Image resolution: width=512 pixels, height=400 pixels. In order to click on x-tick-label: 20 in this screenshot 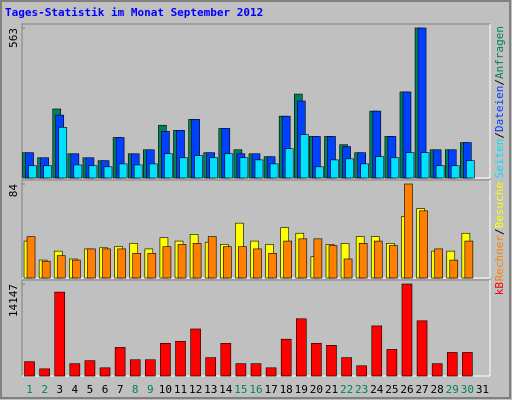, I will do `click(316, 389)`.